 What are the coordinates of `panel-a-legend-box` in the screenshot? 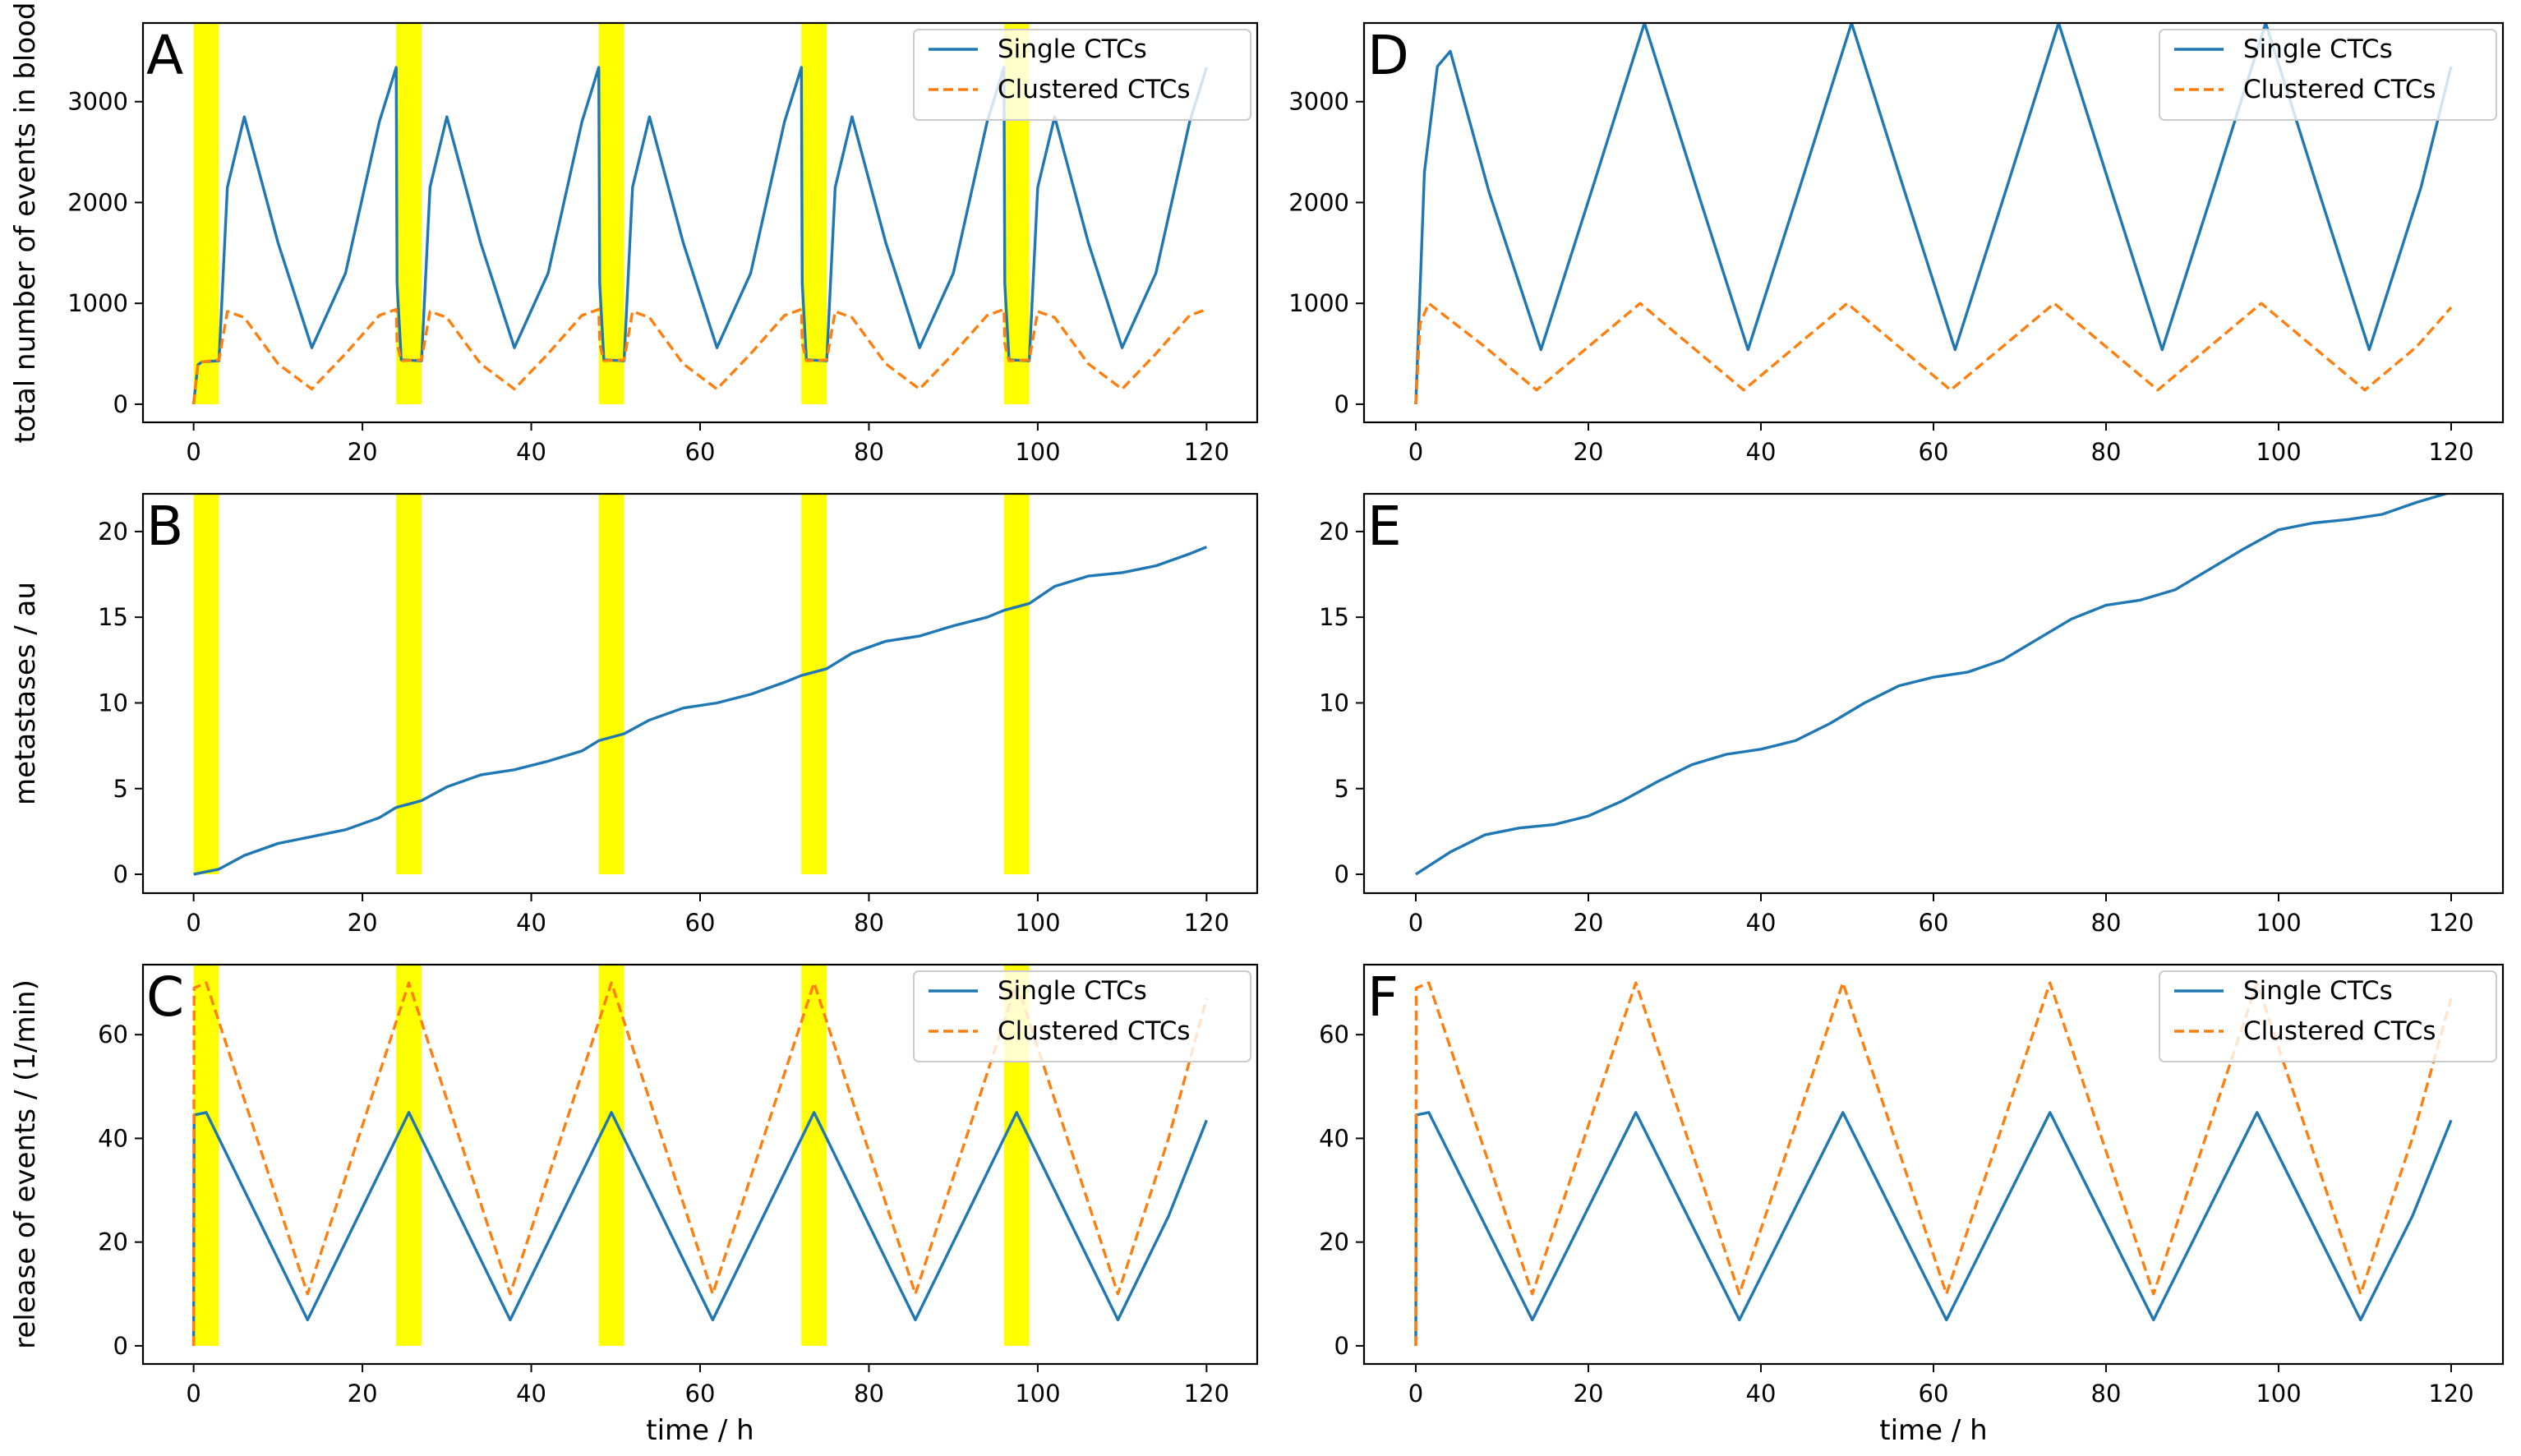 It's located at (1082, 75).